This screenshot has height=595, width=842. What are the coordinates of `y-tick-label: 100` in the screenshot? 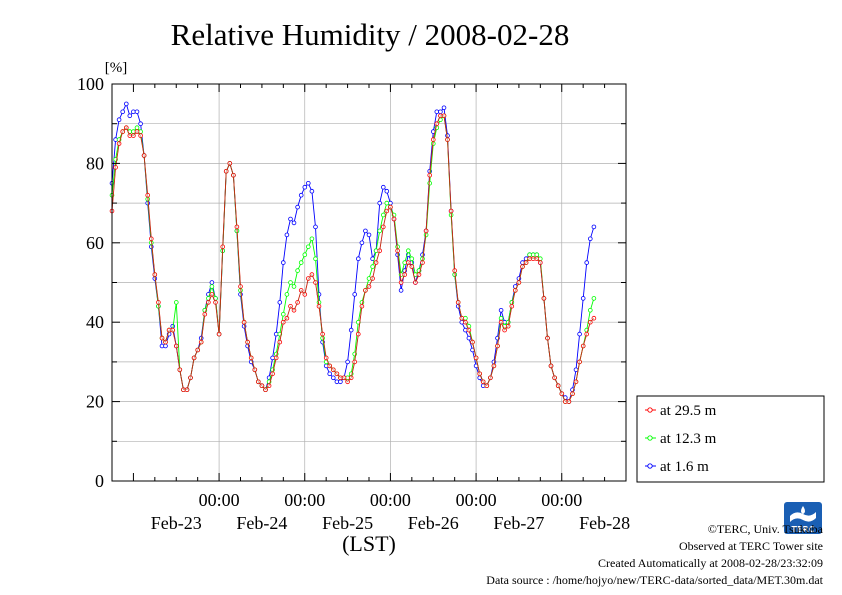 It's located at (90, 84).